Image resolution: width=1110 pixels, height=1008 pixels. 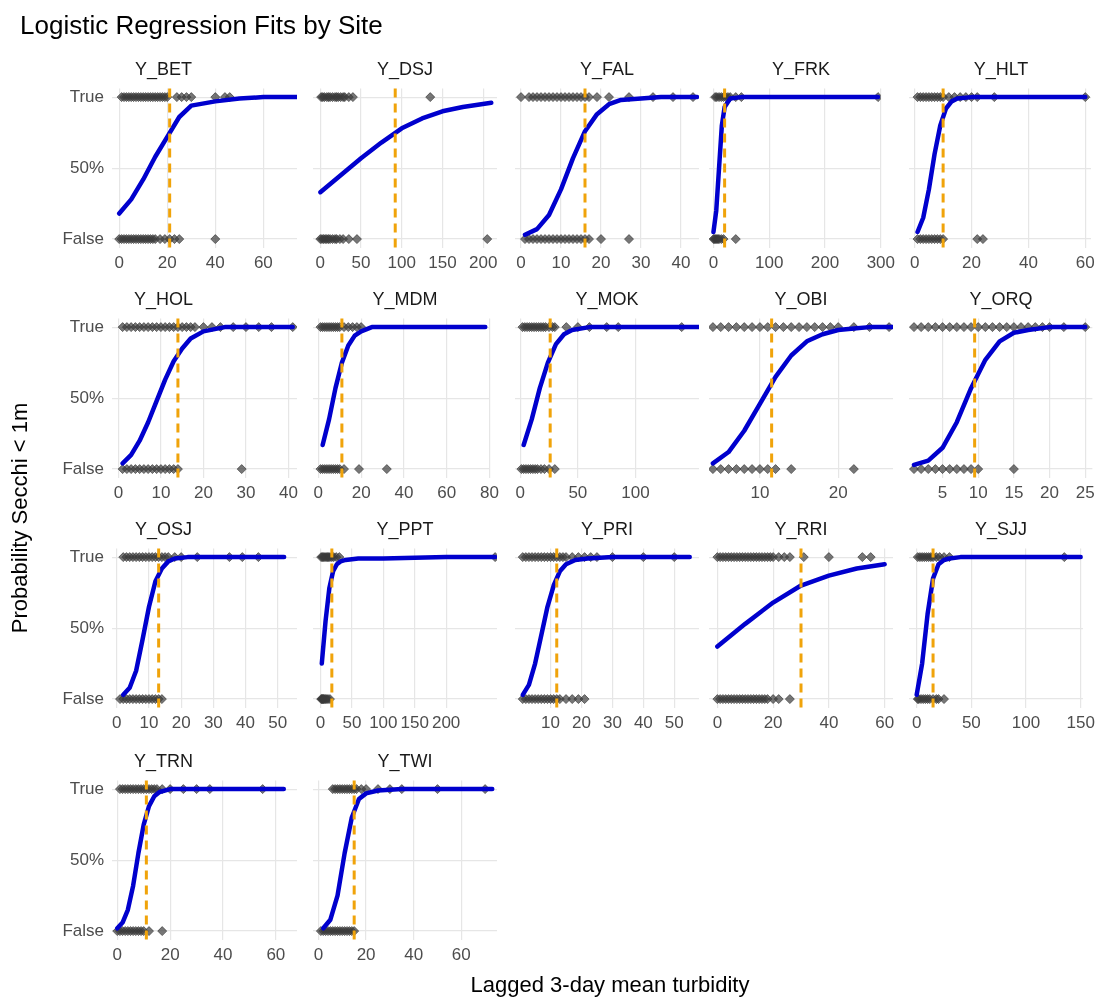 I want to click on chart-title: Y_SJJ, so click(x=1001, y=529).